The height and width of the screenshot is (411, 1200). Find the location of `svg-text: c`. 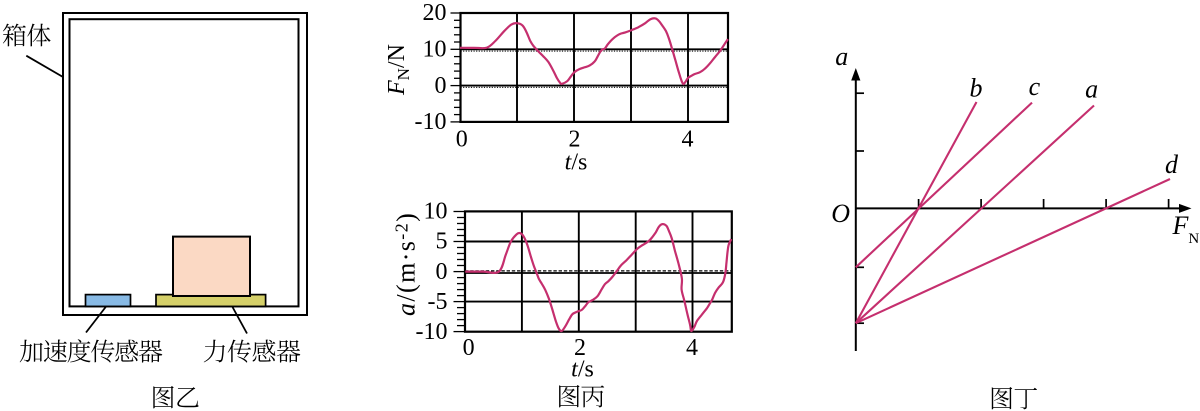

svg-text: c is located at coordinates (1035, 86).